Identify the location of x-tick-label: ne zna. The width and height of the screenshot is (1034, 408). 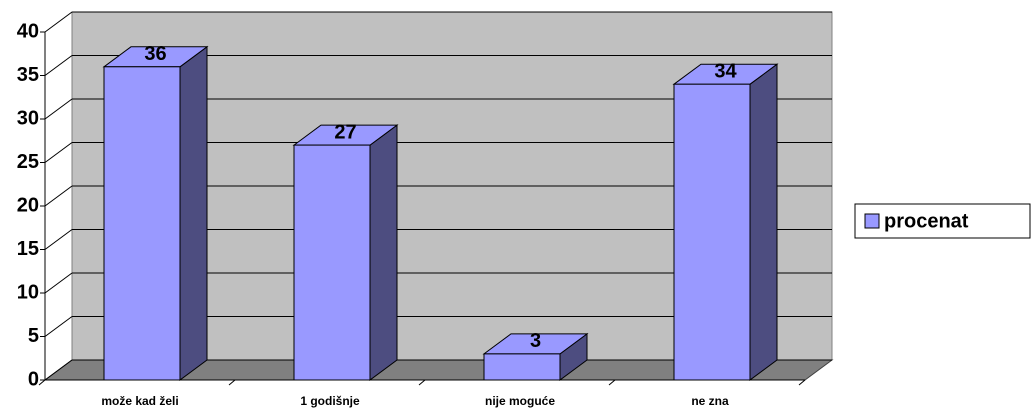
(710, 401).